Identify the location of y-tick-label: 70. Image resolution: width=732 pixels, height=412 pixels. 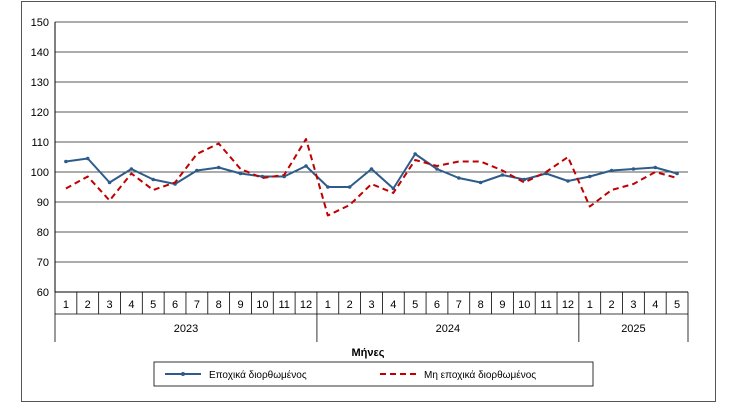
(43, 263).